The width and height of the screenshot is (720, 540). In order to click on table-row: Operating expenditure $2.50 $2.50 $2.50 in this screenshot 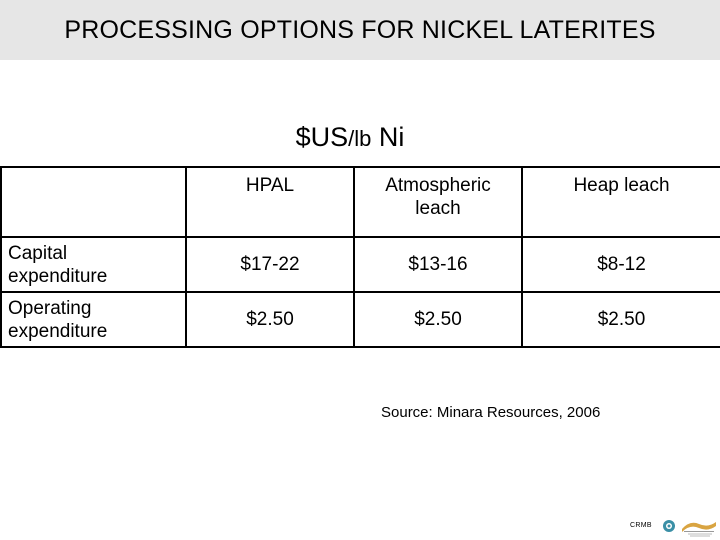, I will do `click(360, 319)`.